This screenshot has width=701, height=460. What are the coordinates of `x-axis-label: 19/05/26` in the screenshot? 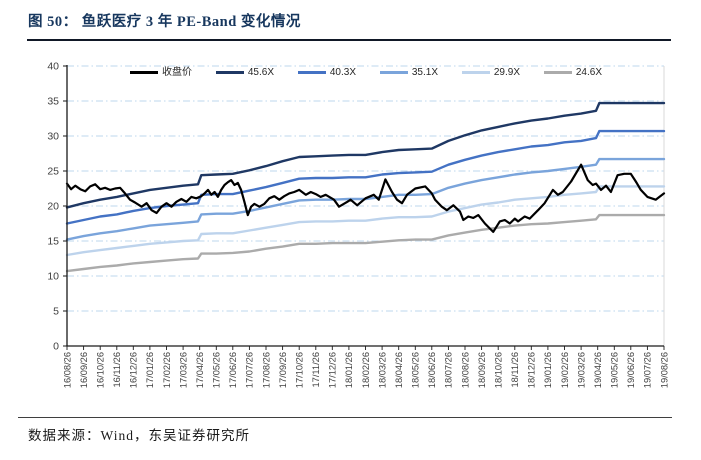 It's located at (615, 370).